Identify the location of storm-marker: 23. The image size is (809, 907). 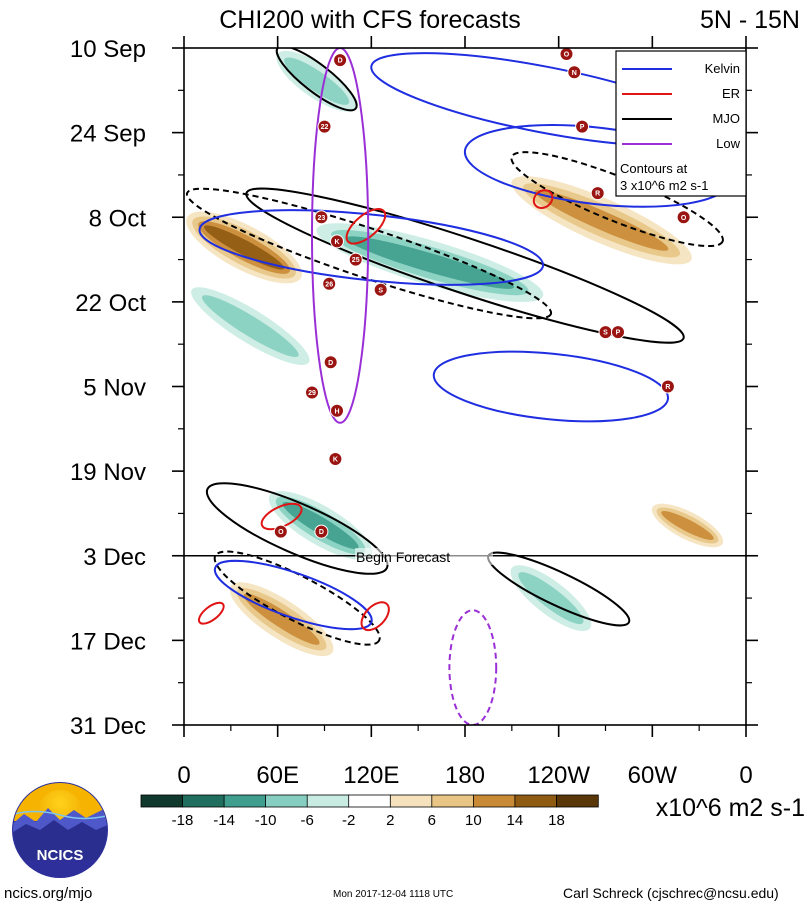
(321, 217).